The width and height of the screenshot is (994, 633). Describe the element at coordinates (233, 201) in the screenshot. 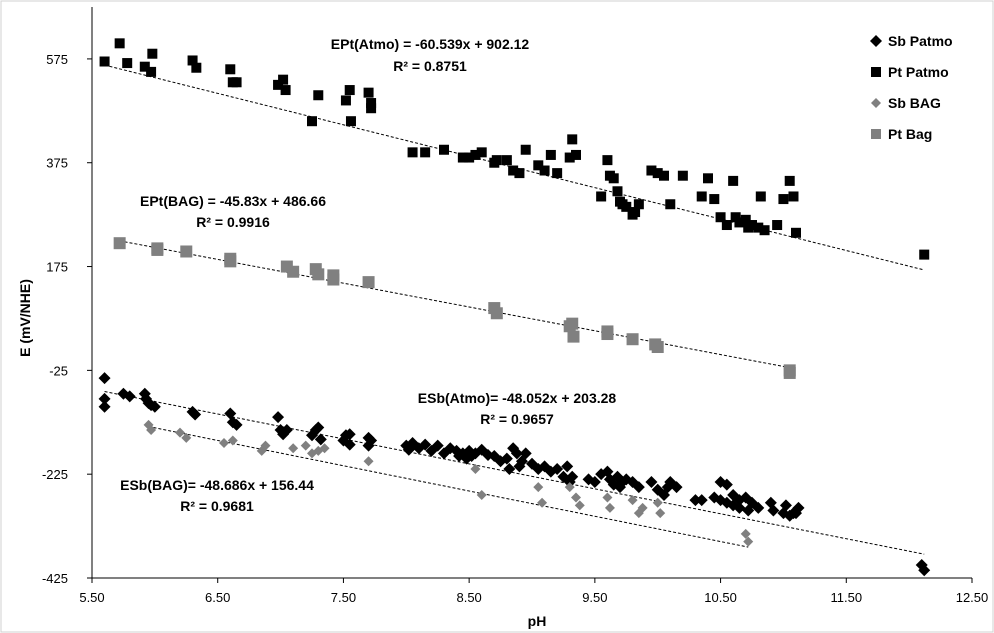

I see `annotation-pt-bag-equation: EPt(BAG) = -45.83x + 486.66` at that location.